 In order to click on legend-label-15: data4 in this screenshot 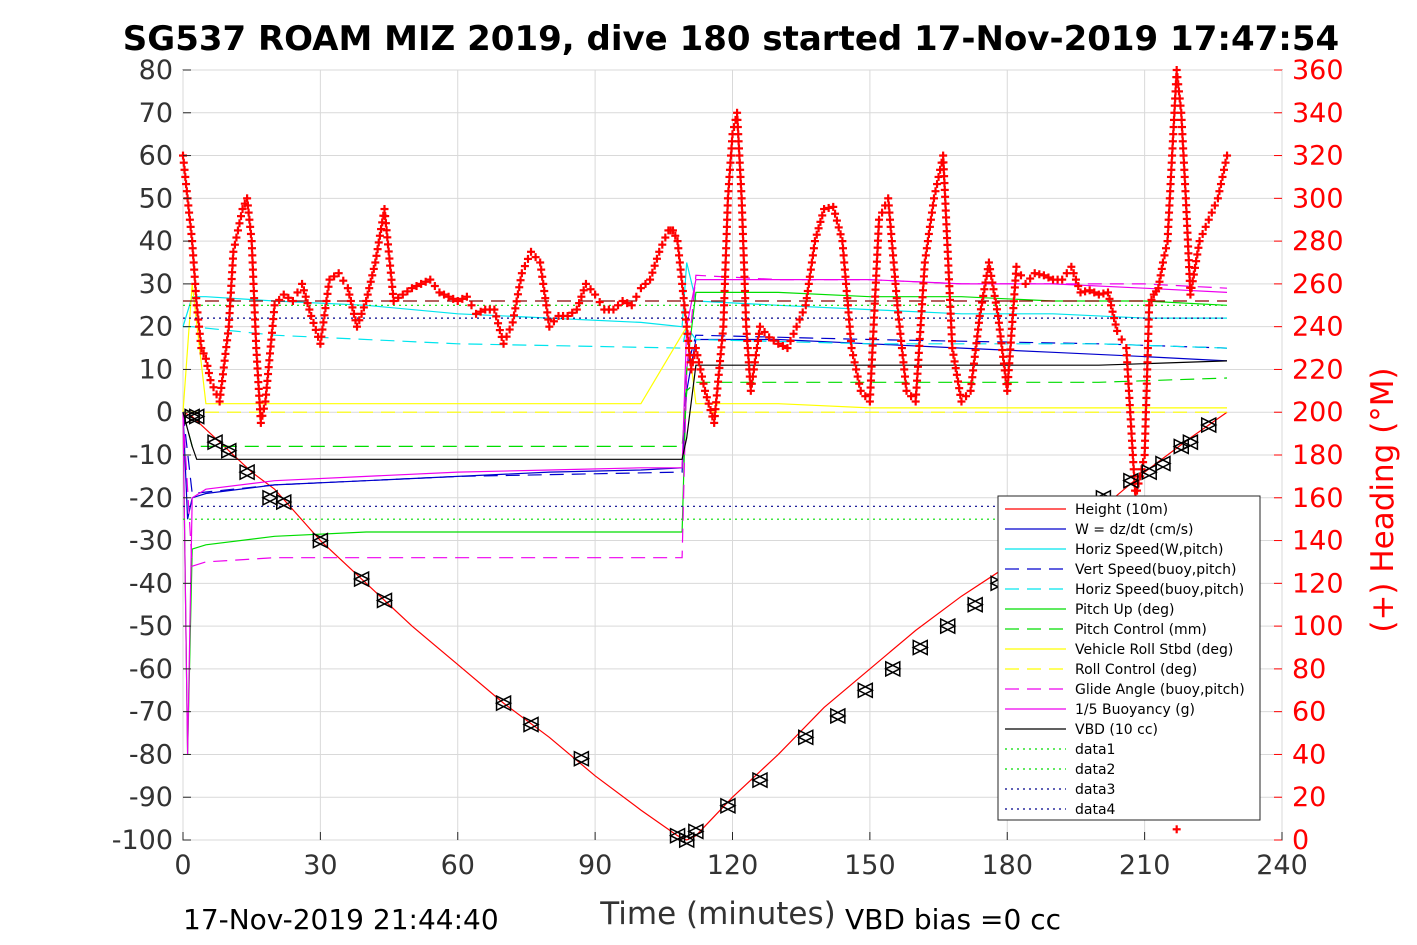, I will do `click(1095, 810)`.